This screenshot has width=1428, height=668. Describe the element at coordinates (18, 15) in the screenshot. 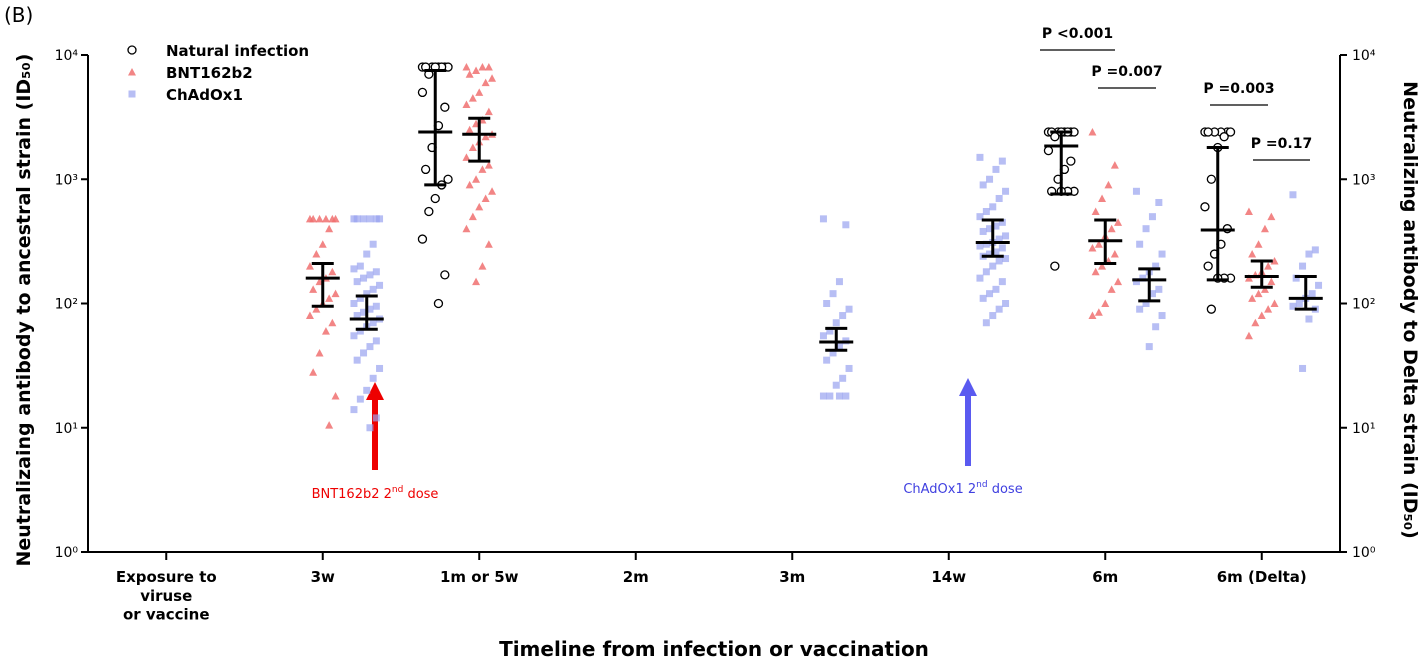

I see `panel-label: (B)` at that location.